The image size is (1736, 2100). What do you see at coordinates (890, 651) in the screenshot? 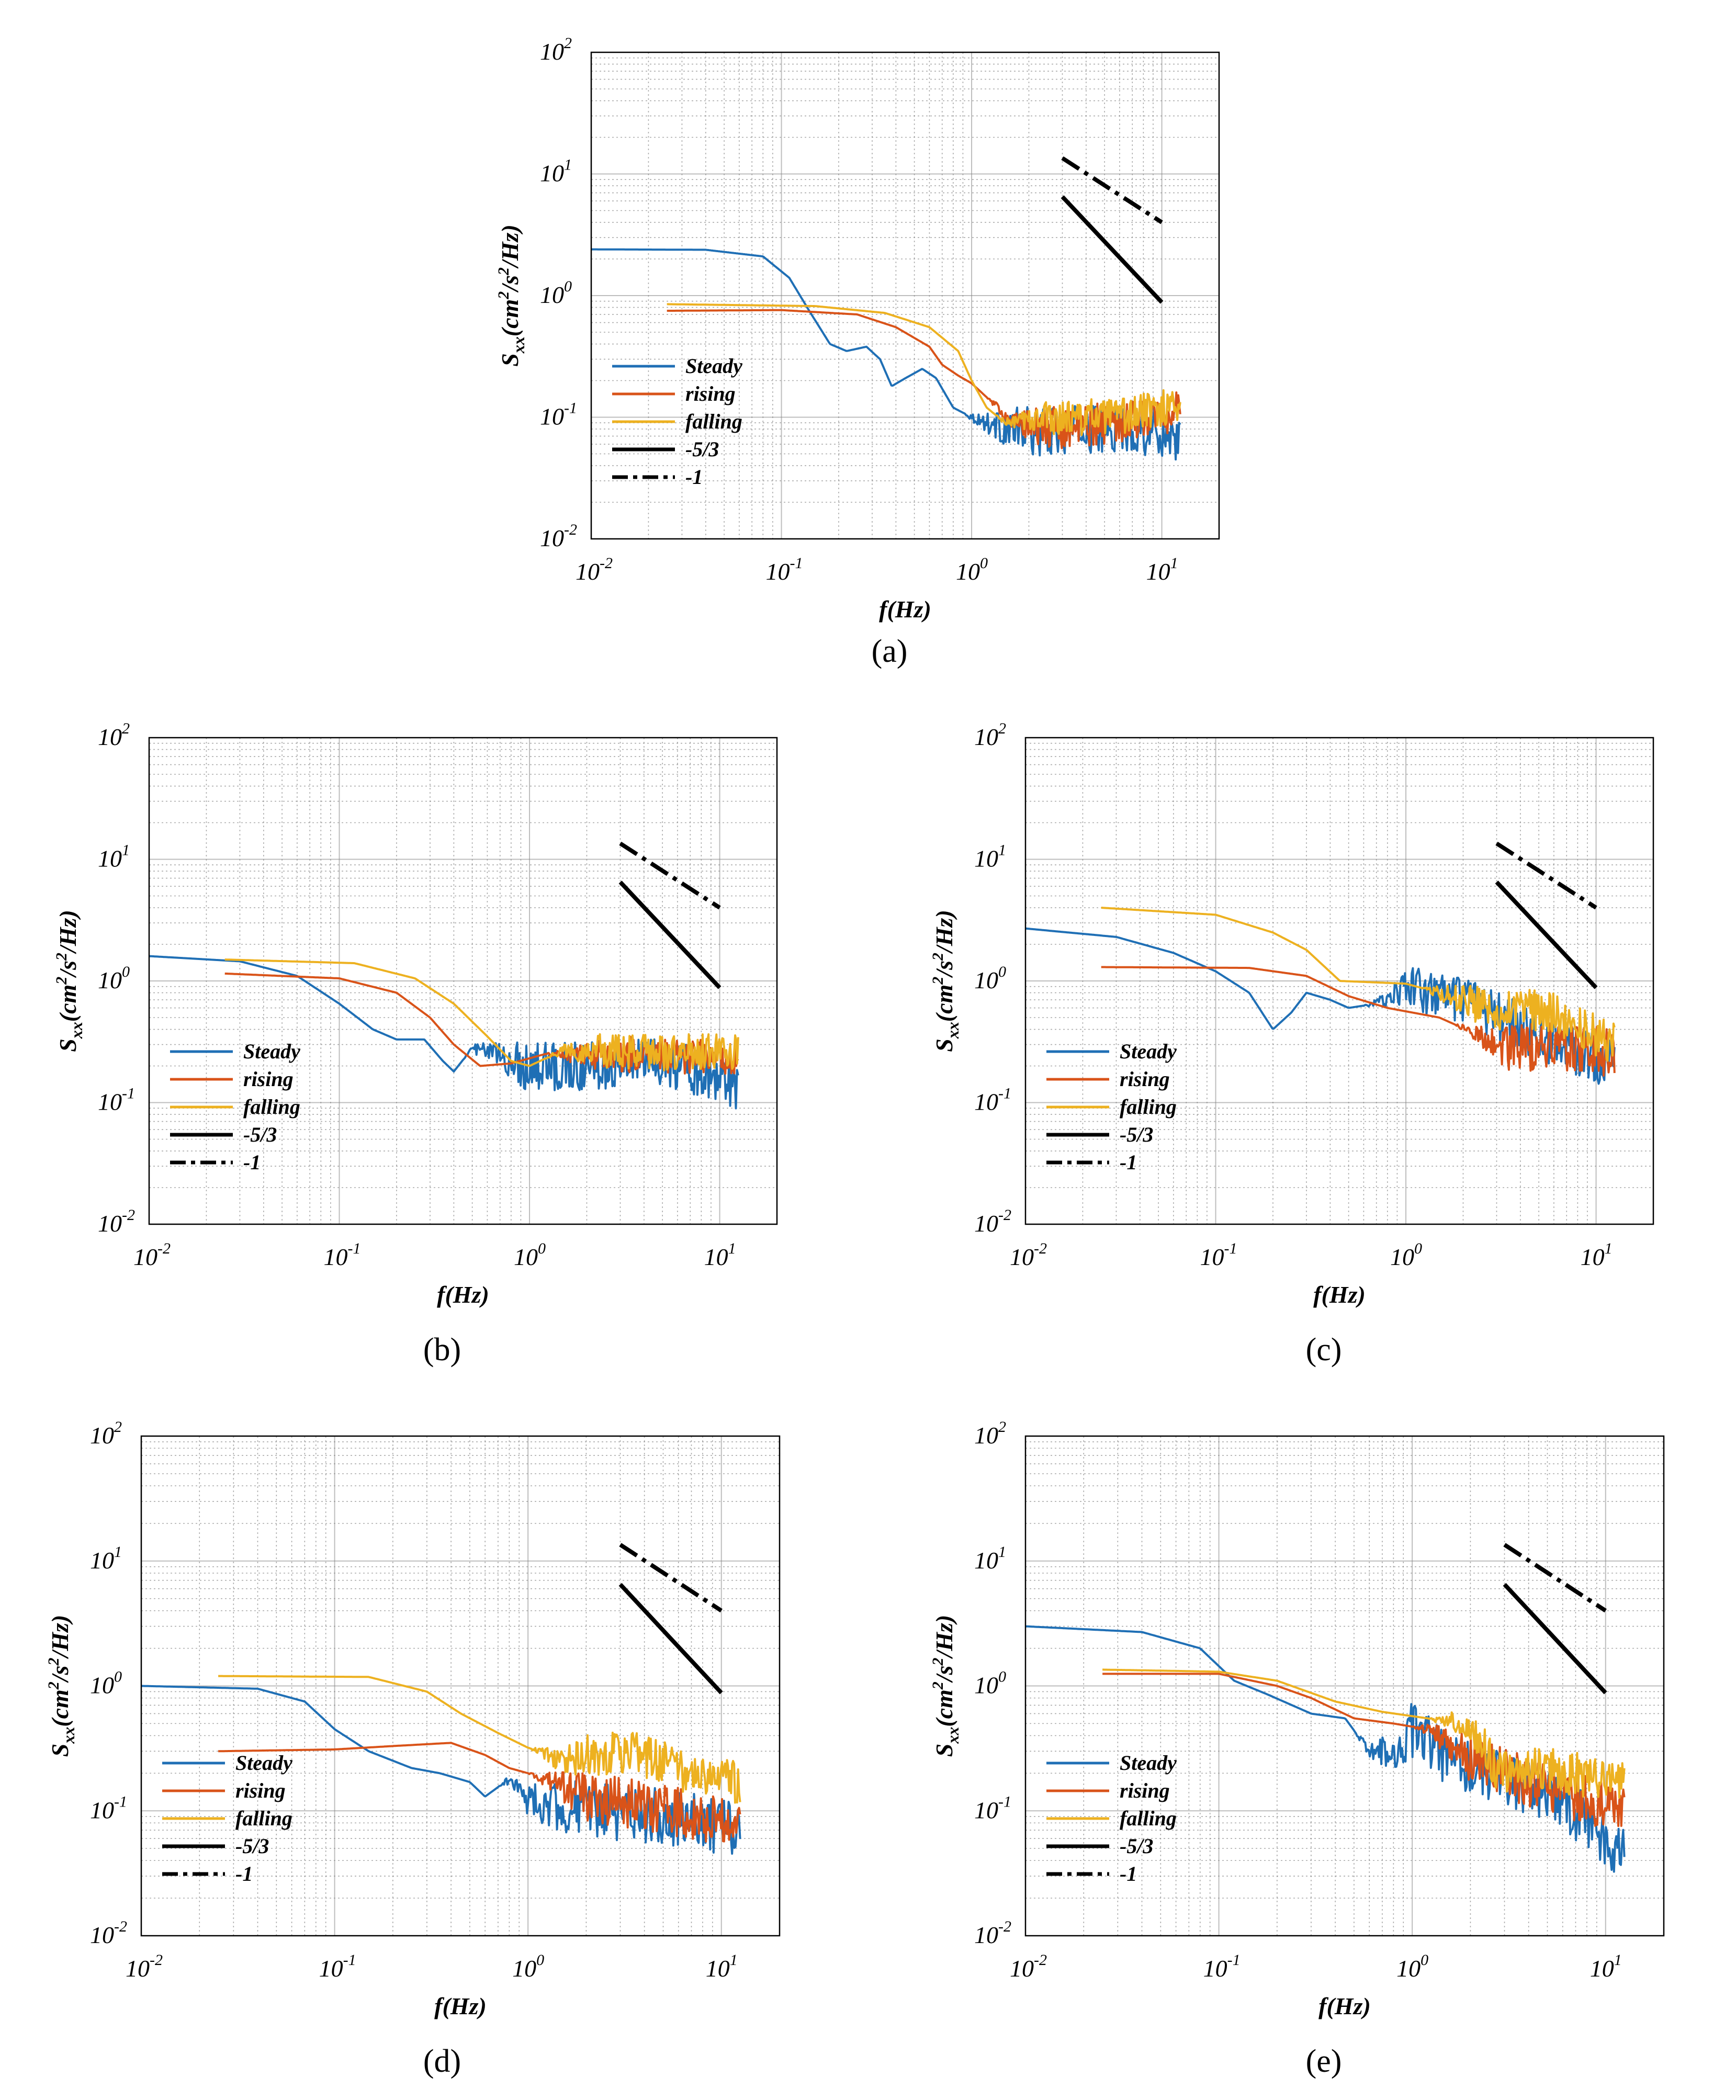
I see `panel-caption: (a)` at bounding box center [890, 651].